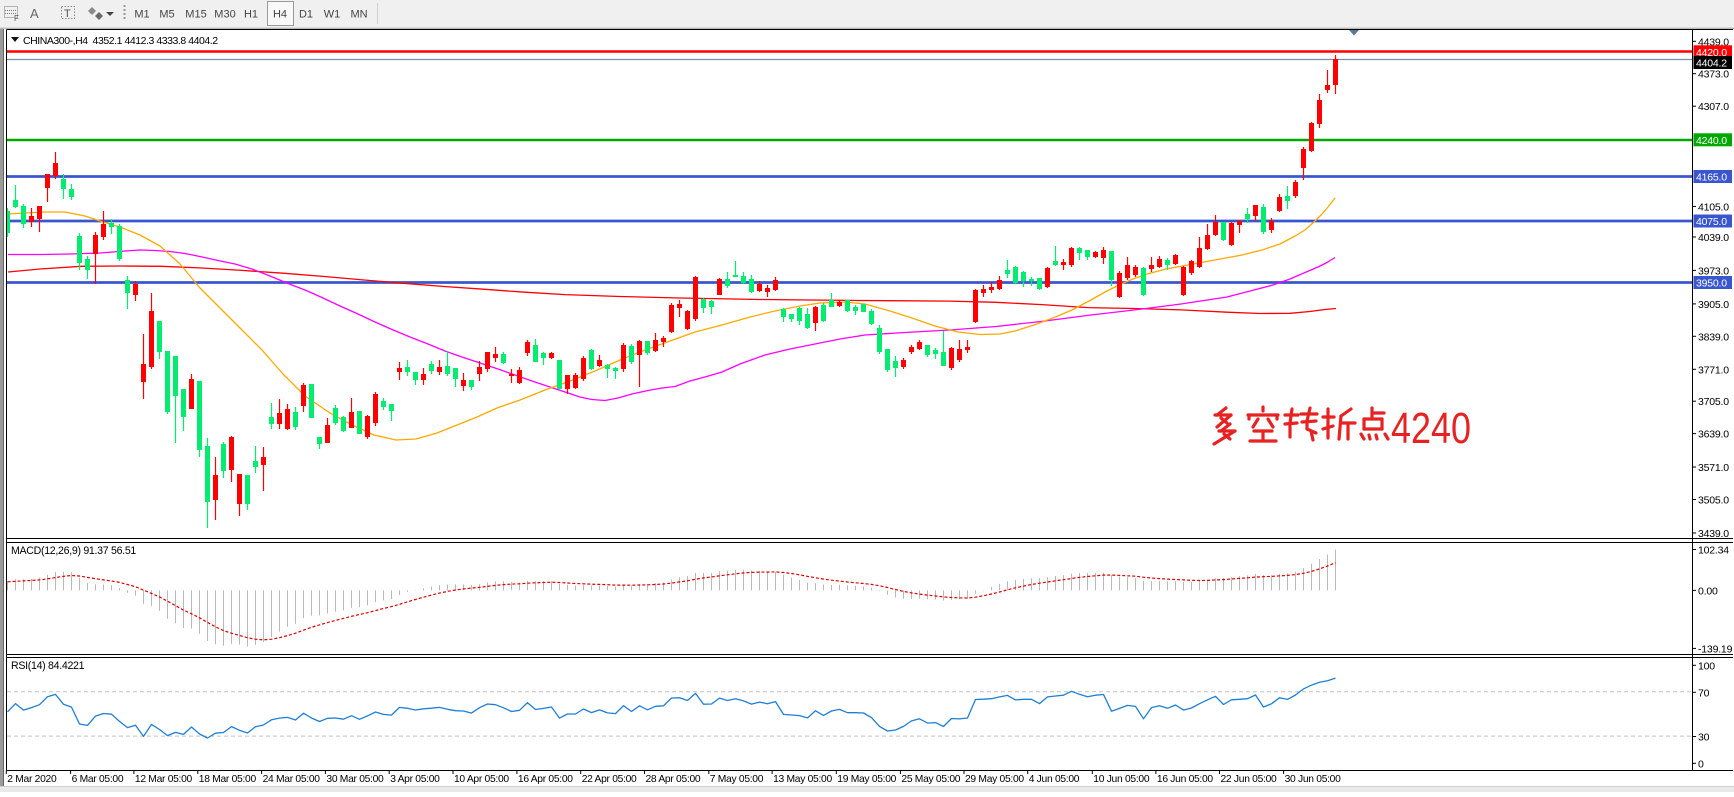 This screenshot has width=1734, height=797. Describe the element at coordinates (930, 779) in the screenshot. I see `svg-text: 25 May 05:00` at that location.